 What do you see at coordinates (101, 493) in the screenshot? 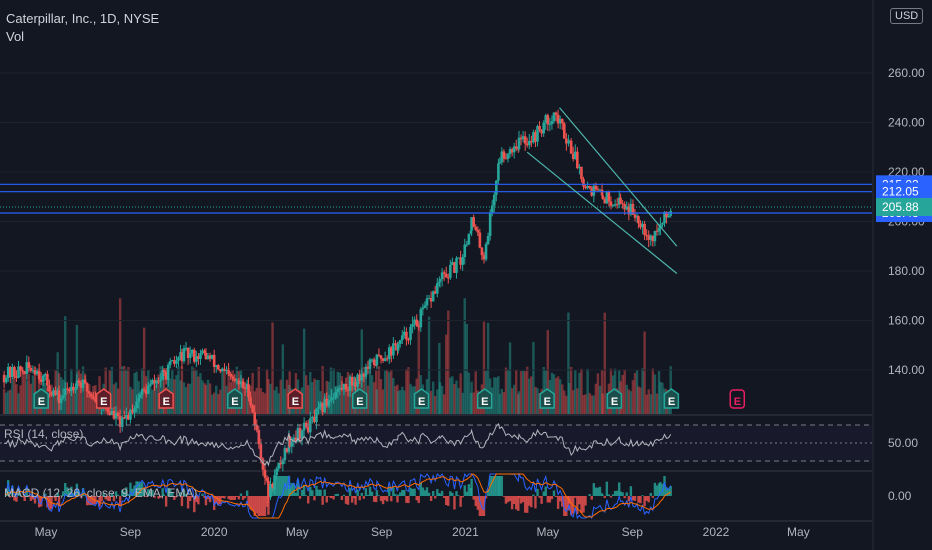
I see `macd-indicator-label: MACD (12, 26, close, 9, EMA, EMA)` at bounding box center [101, 493].